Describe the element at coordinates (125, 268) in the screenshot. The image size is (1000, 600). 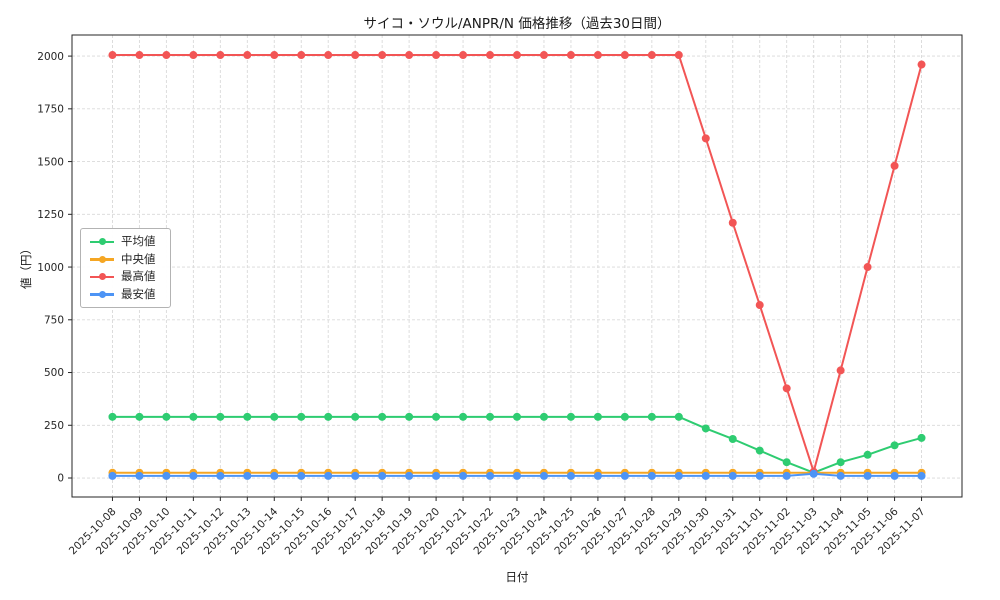
I see `legend: 平均値 中央値 最高値 最安値` at that location.